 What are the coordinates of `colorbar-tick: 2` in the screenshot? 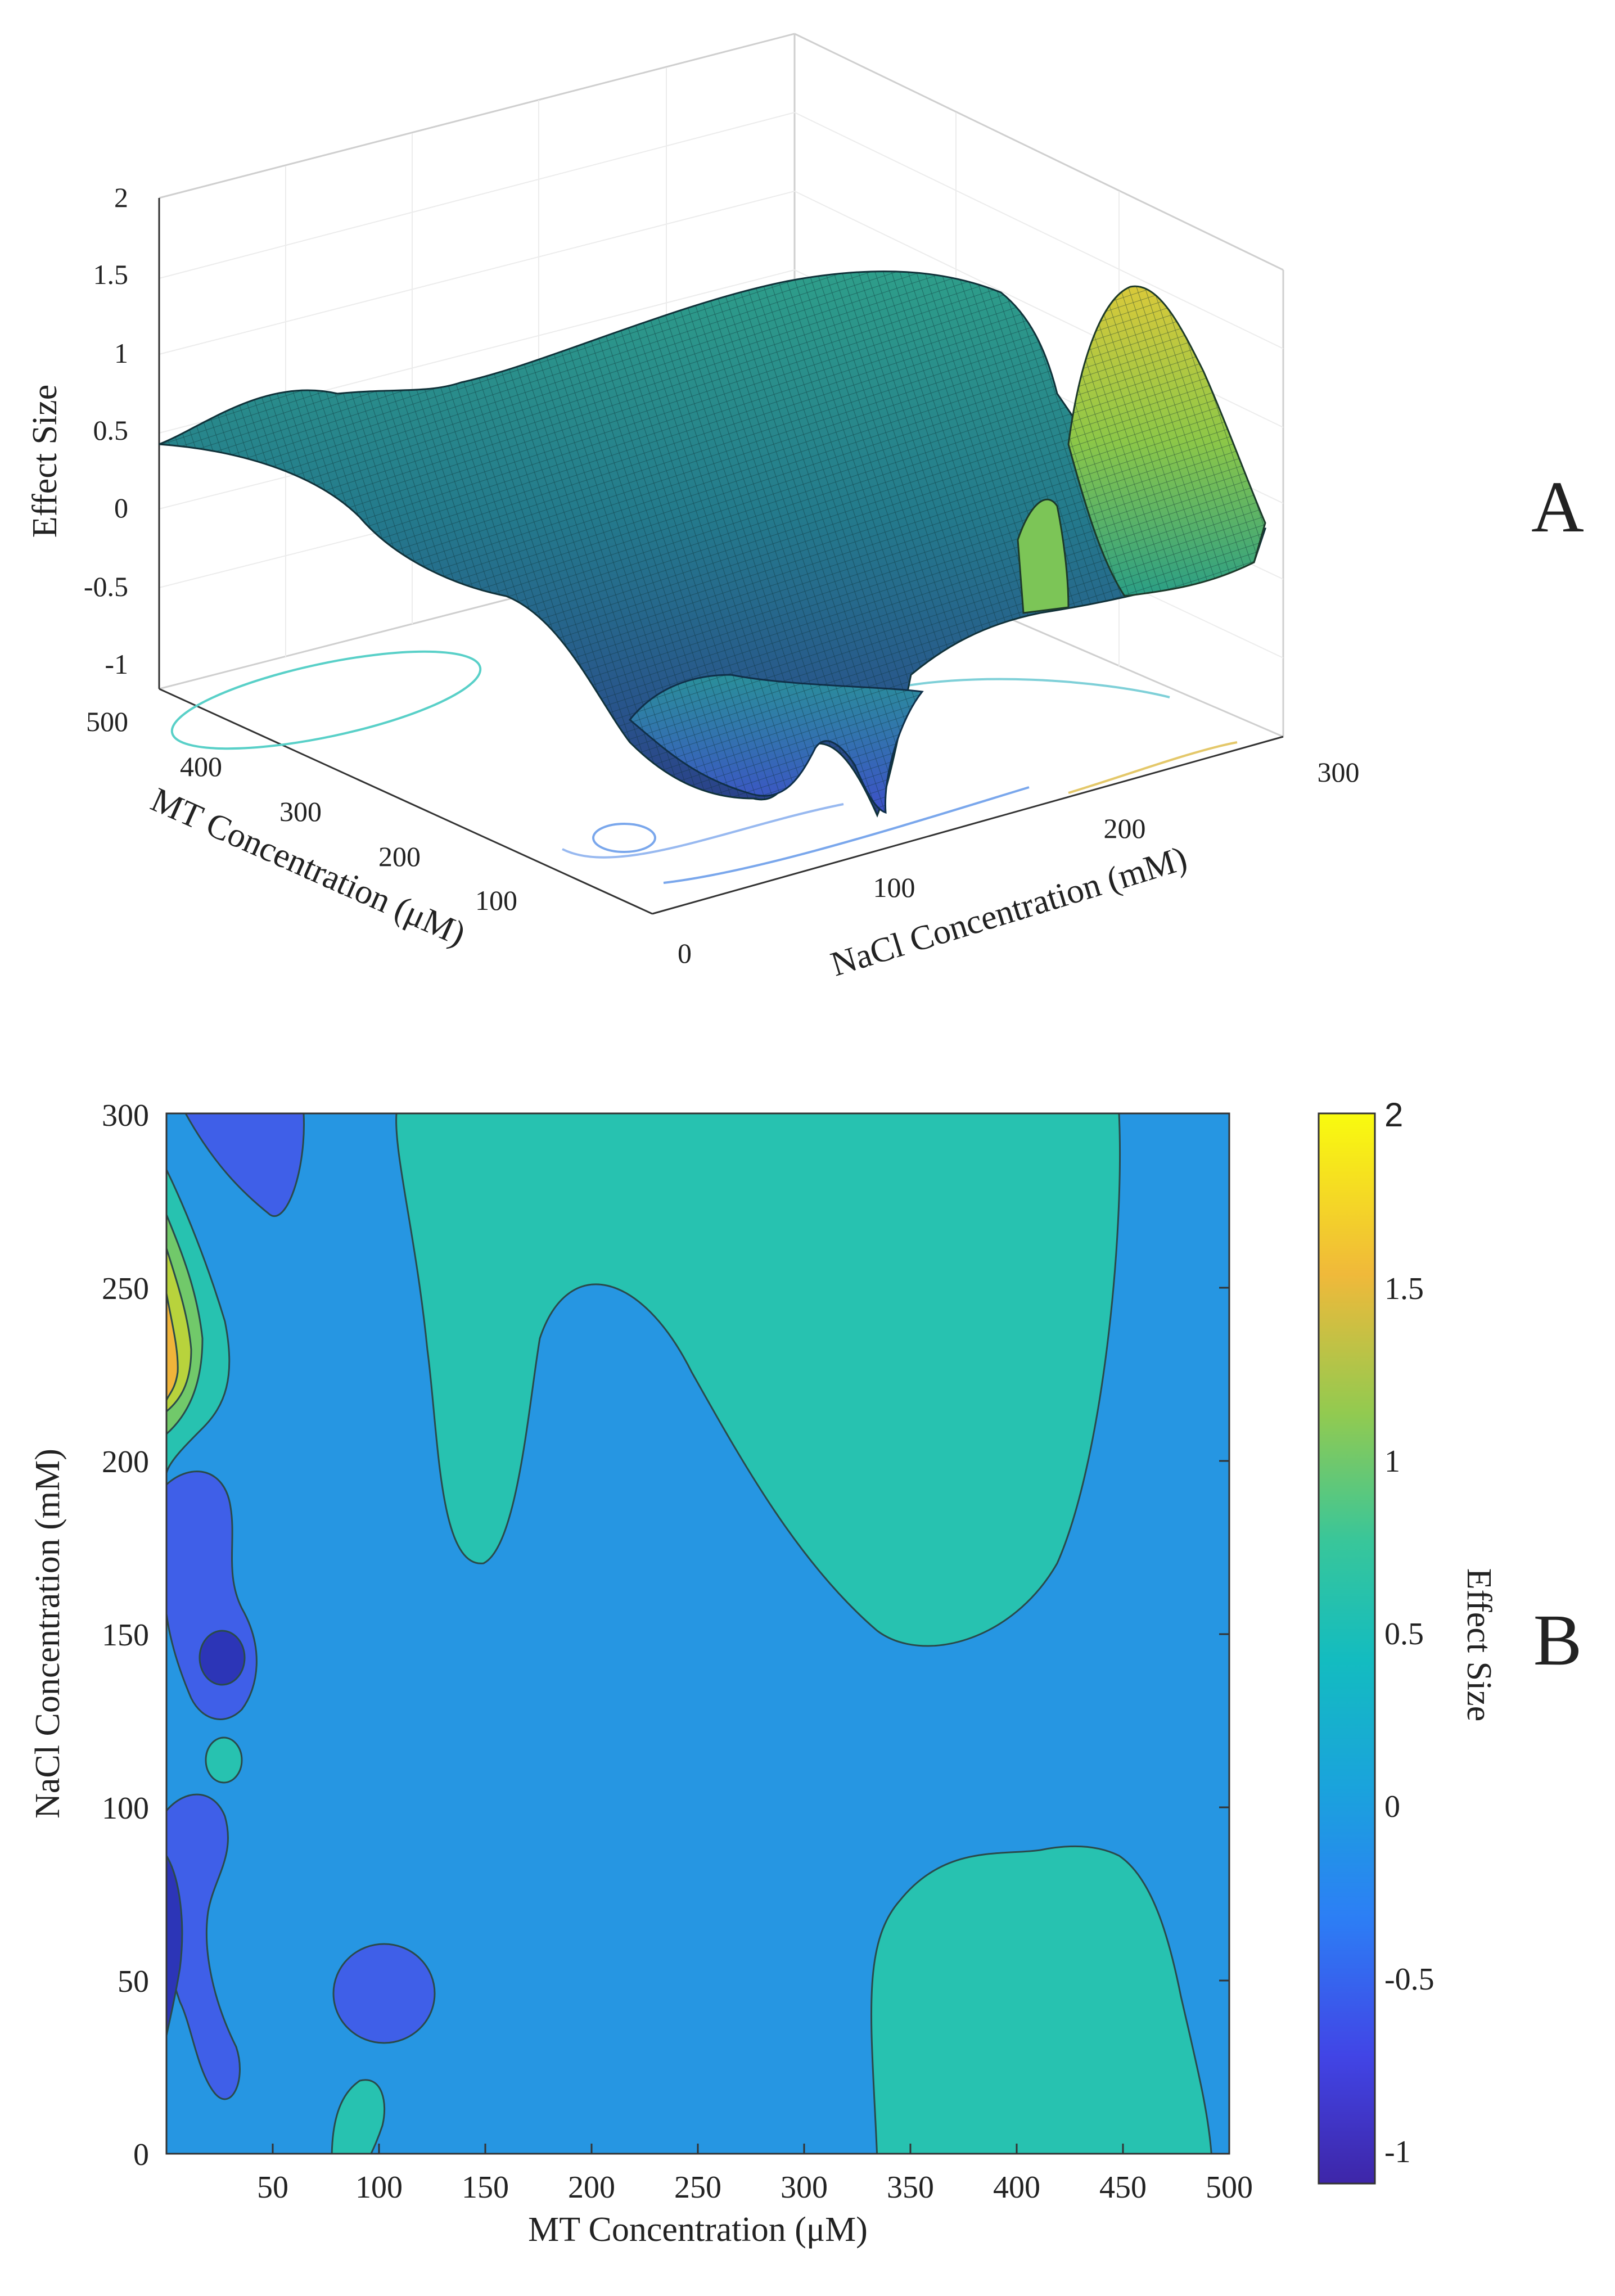 It's located at (1393, 1115).